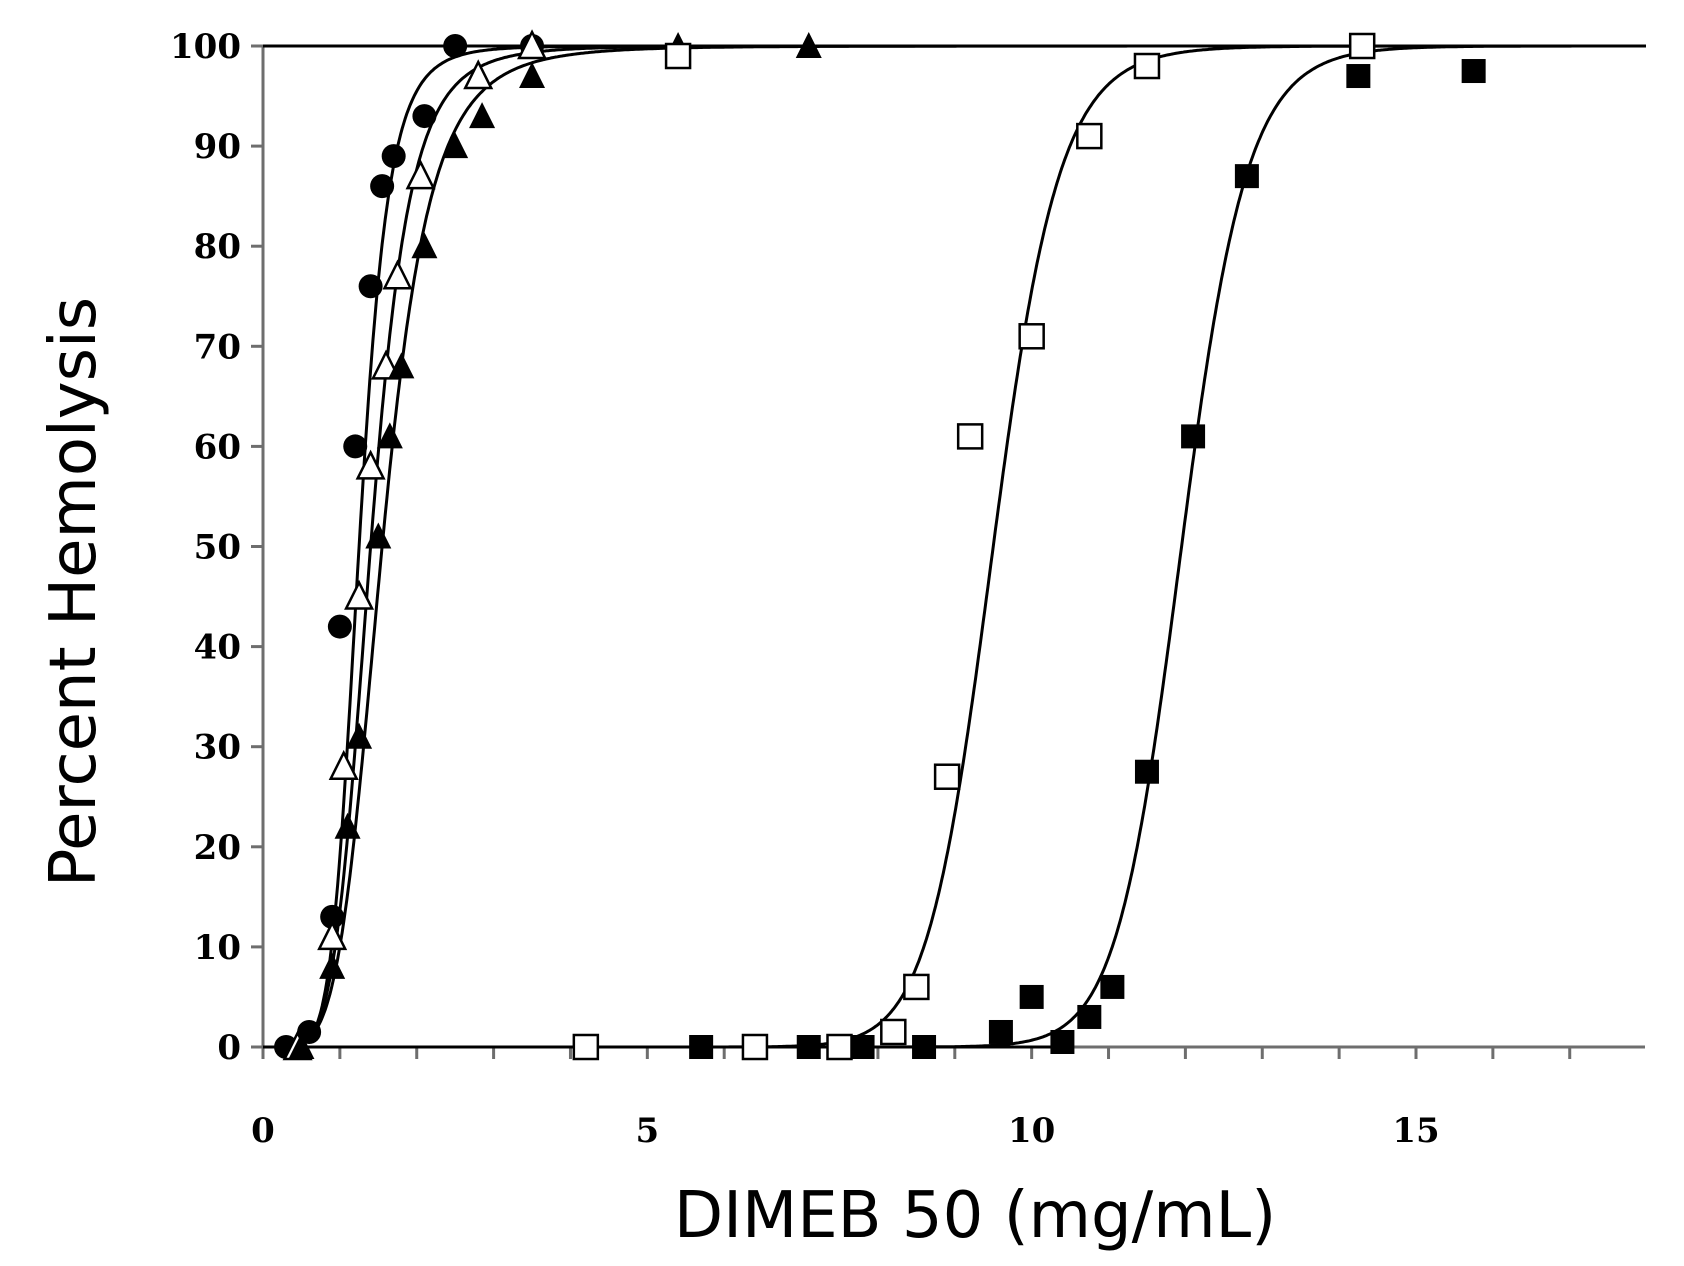  What do you see at coordinates (217, 848) in the screenshot?
I see `y-tick-label: 20` at bounding box center [217, 848].